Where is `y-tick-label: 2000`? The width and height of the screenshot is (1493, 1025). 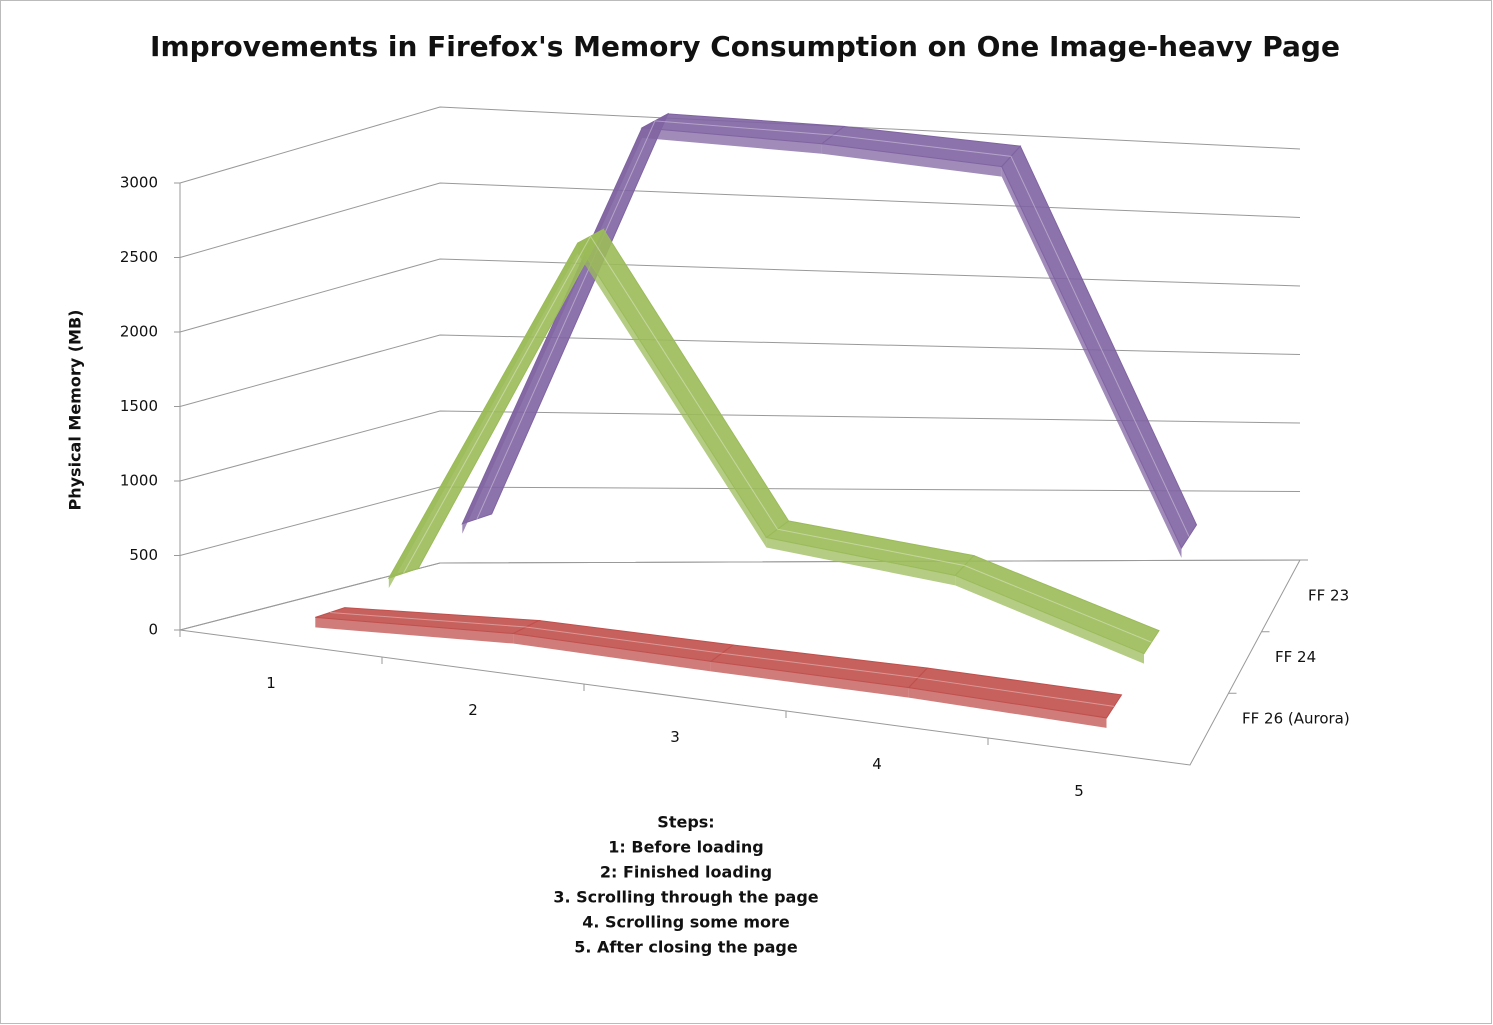
y-tick-label: 2000 is located at coordinates (139, 332).